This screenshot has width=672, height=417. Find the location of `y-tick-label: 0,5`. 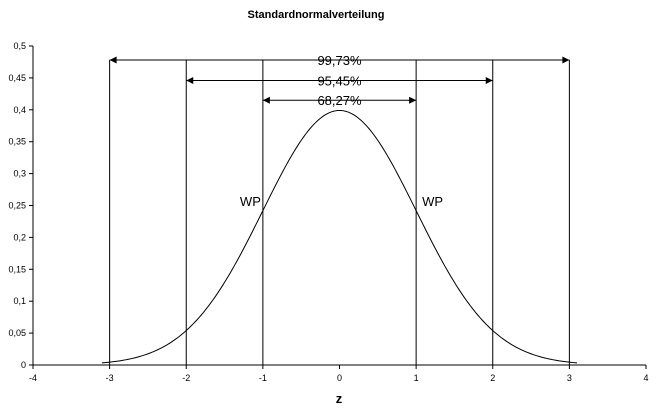

y-tick-label: 0,5 is located at coordinates (19, 46).